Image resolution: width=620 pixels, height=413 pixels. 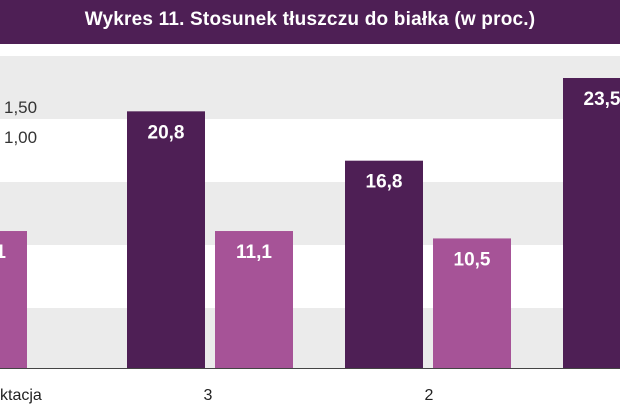 I want to click on data-label: 20,8, so click(x=166, y=132).